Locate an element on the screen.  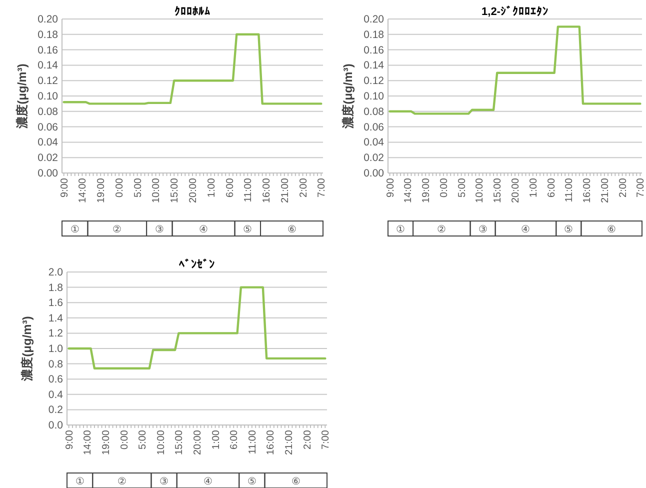
y-tick-label: 0.8 is located at coordinates (56, 364).